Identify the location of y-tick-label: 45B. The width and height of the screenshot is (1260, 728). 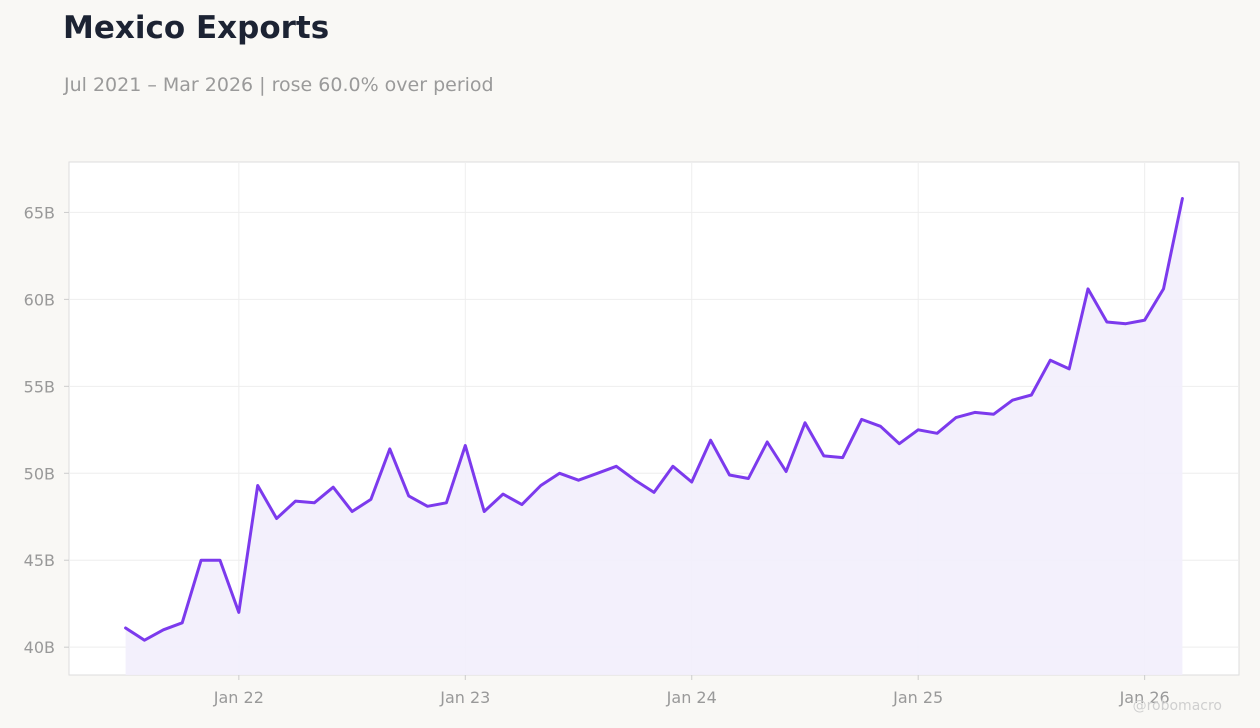
(39, 560).